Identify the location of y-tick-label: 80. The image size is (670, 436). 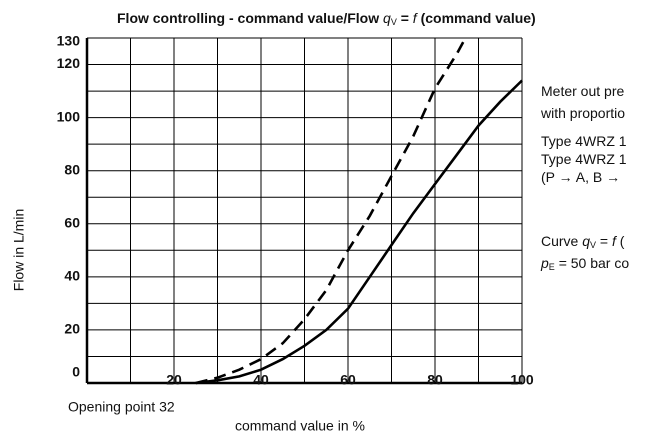
(72, 169).